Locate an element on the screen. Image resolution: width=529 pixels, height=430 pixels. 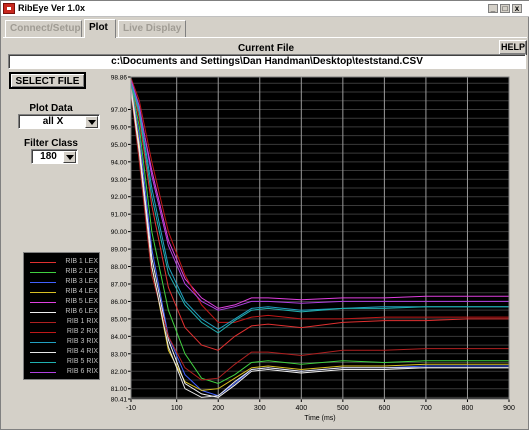
legend-label: RIB 2 LEX is located at coordinates (81, 271).